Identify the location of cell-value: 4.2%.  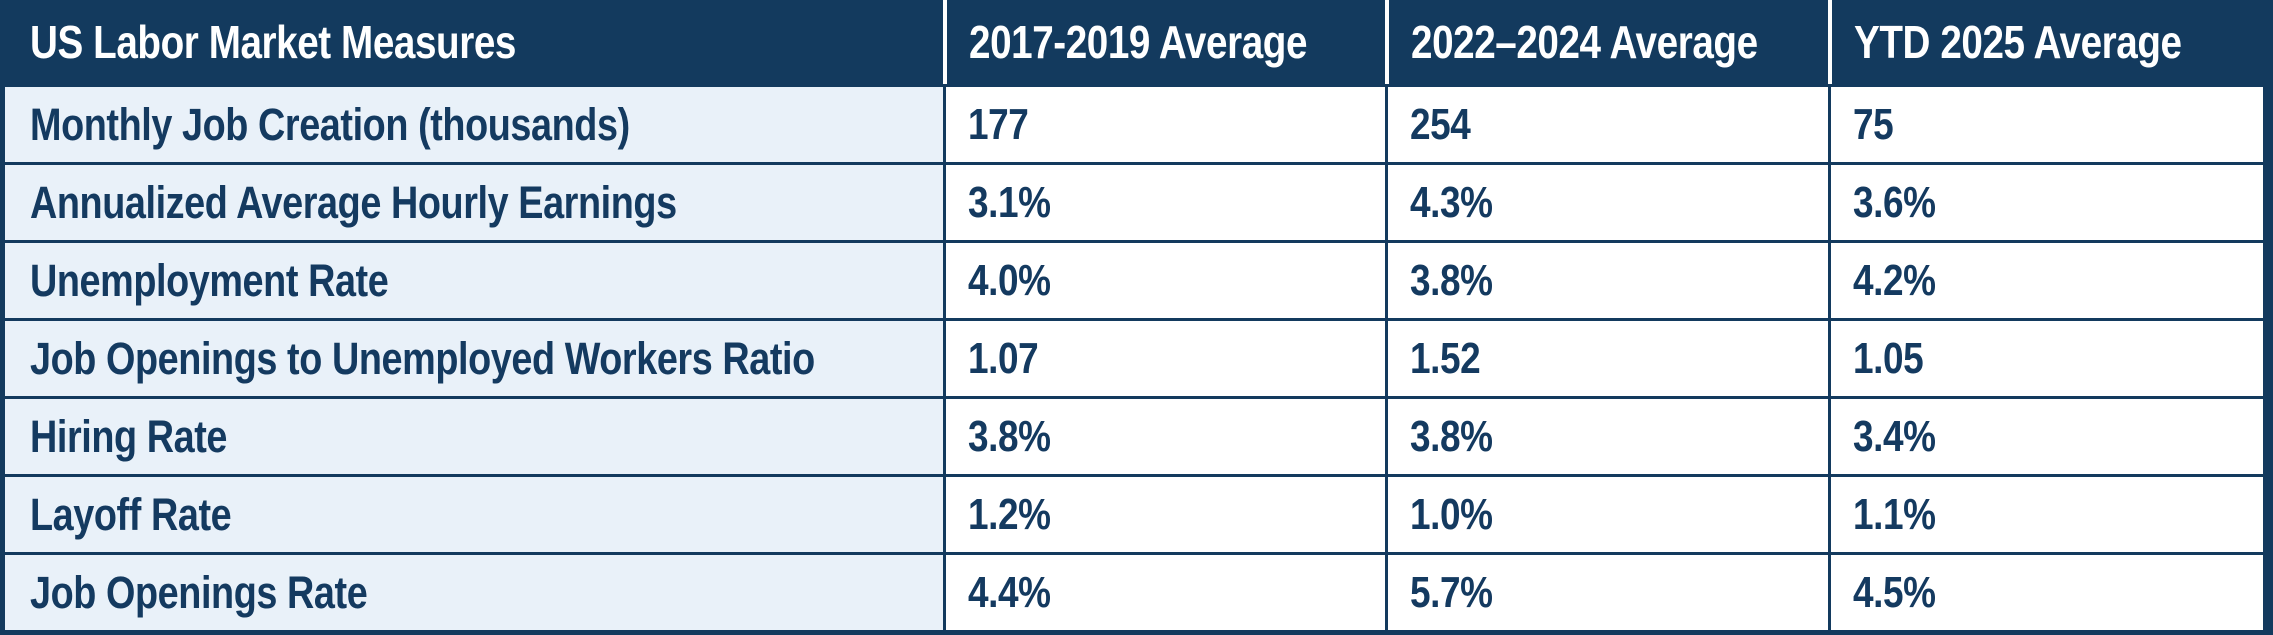
(1894, 280).